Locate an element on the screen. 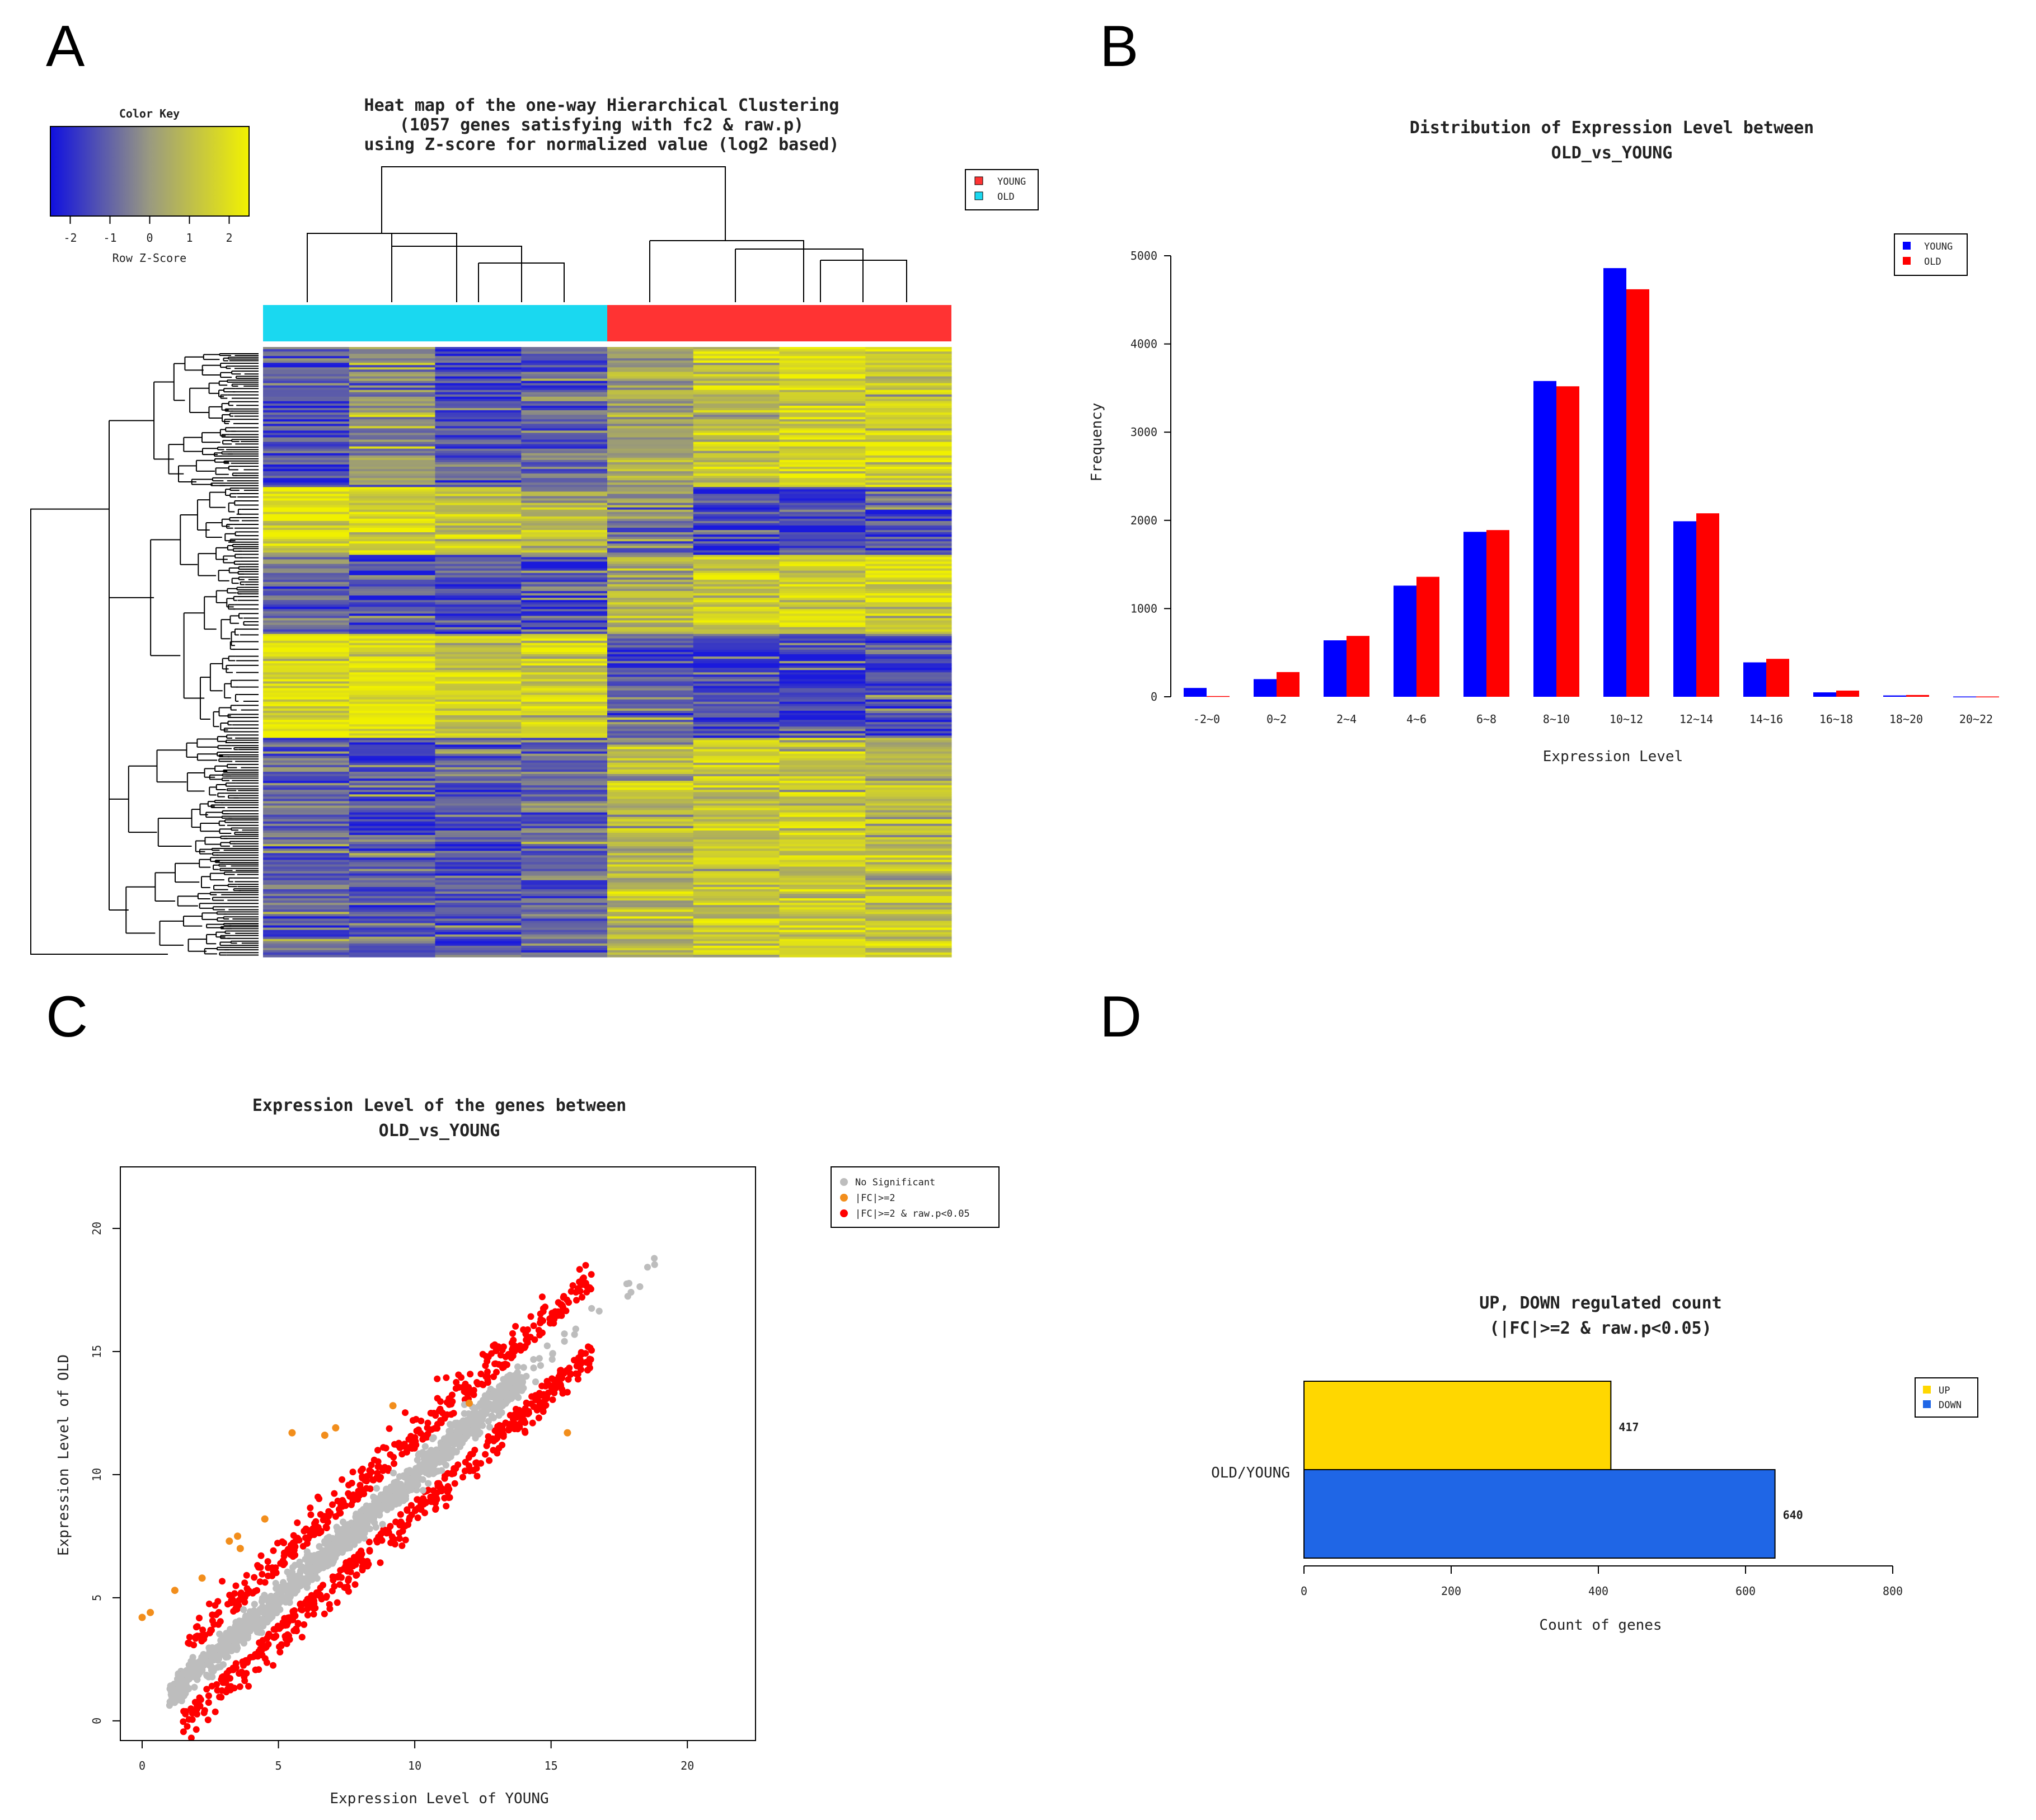 Image resolution: width=2036 pixels, height=1820 pixels. panel-label-b: B is located at coordinates (1119, 46).